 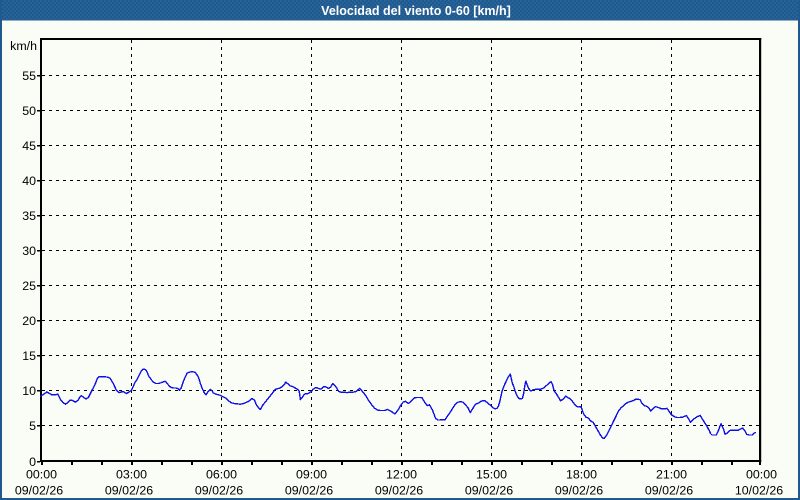 What do you see at coordinates (32, 462) in the screenshot?
I see `svg-text: 0` at bounding box center [32, 462].